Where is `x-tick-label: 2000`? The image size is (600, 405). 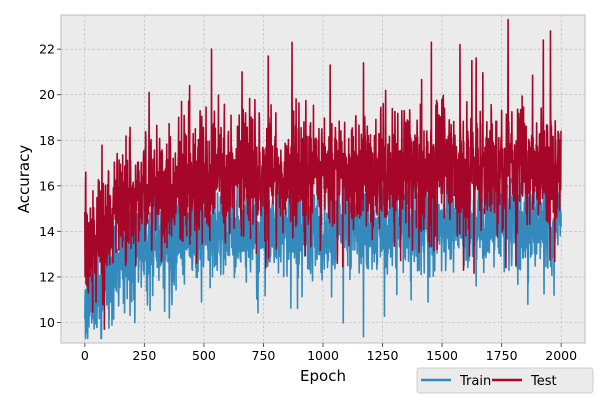 x-tick-label: 2000 is located at coordinates (561, 355).